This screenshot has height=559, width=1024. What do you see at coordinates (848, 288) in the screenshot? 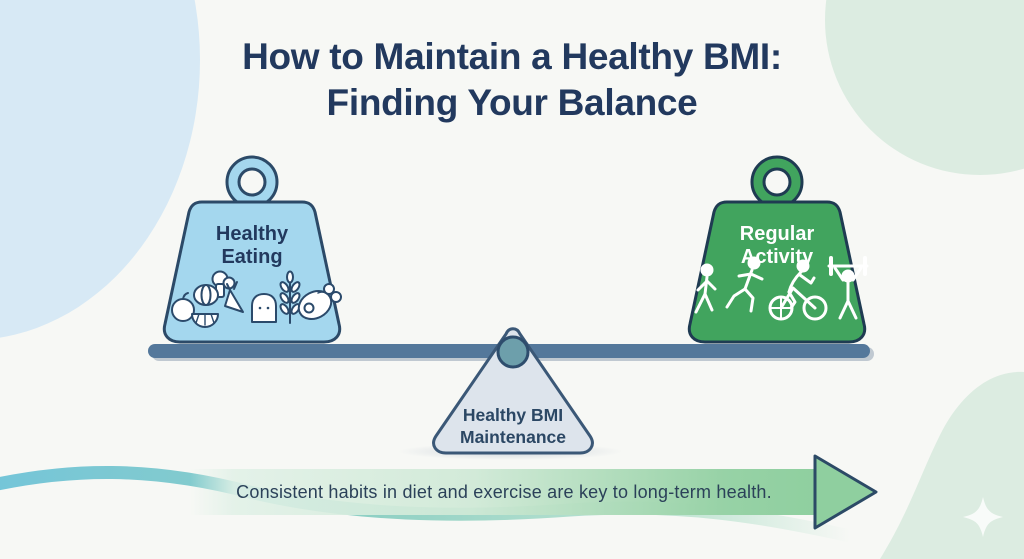
I see `weightlifting-icon` at bounding box center [848, 288].